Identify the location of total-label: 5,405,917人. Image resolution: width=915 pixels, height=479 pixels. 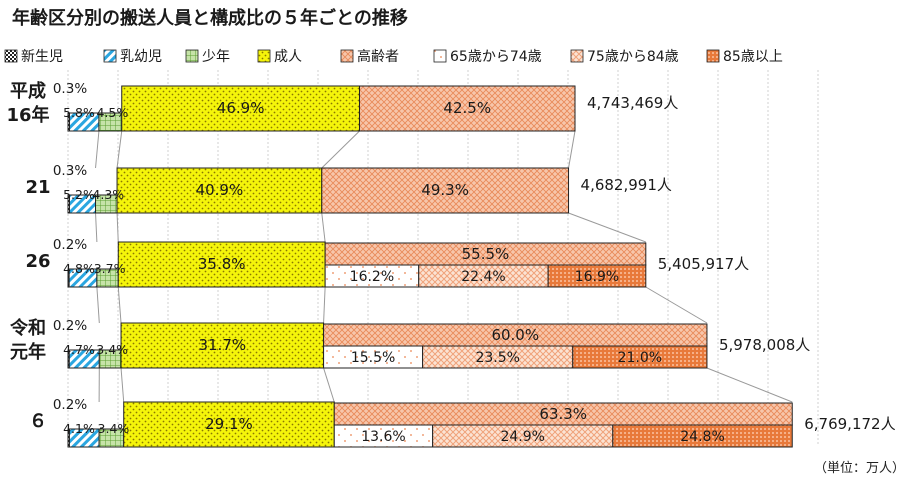
(703, 264).